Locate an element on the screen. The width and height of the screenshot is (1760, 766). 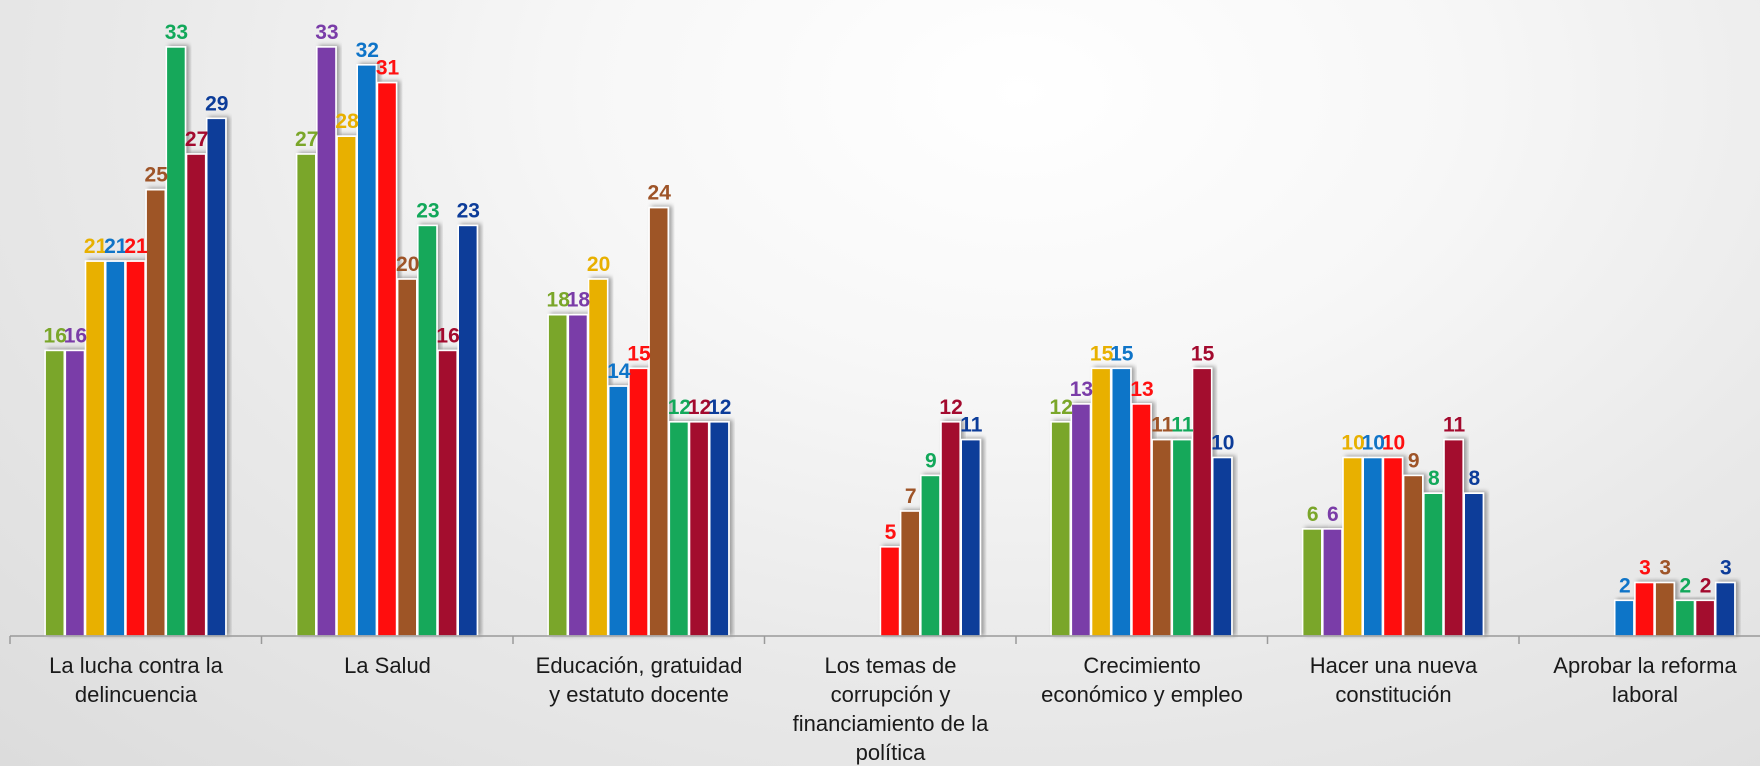
bar-c1-s1 is located at coordinates (326, 341).